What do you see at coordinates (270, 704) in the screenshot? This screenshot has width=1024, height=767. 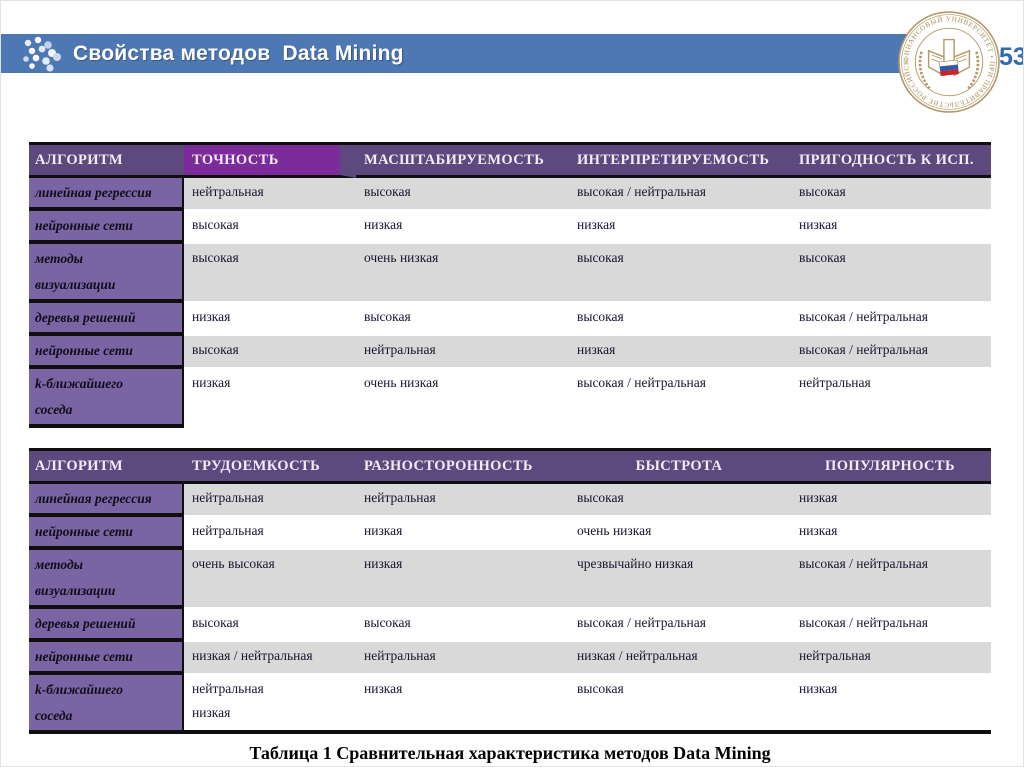 I see `value-cell: нейтральная низкая` at bounding box center [270, 704].